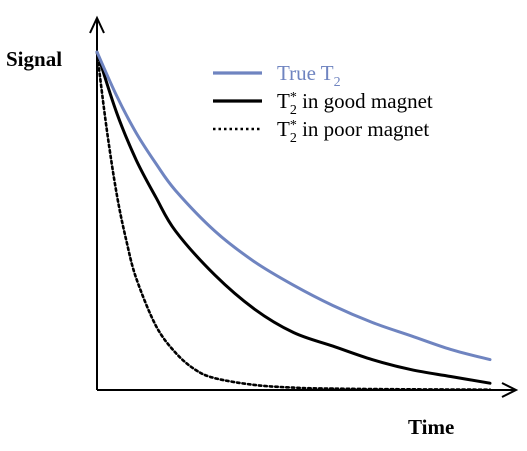  I want to click on legend-label-series-true-t2: True T2, so click(309, 75).